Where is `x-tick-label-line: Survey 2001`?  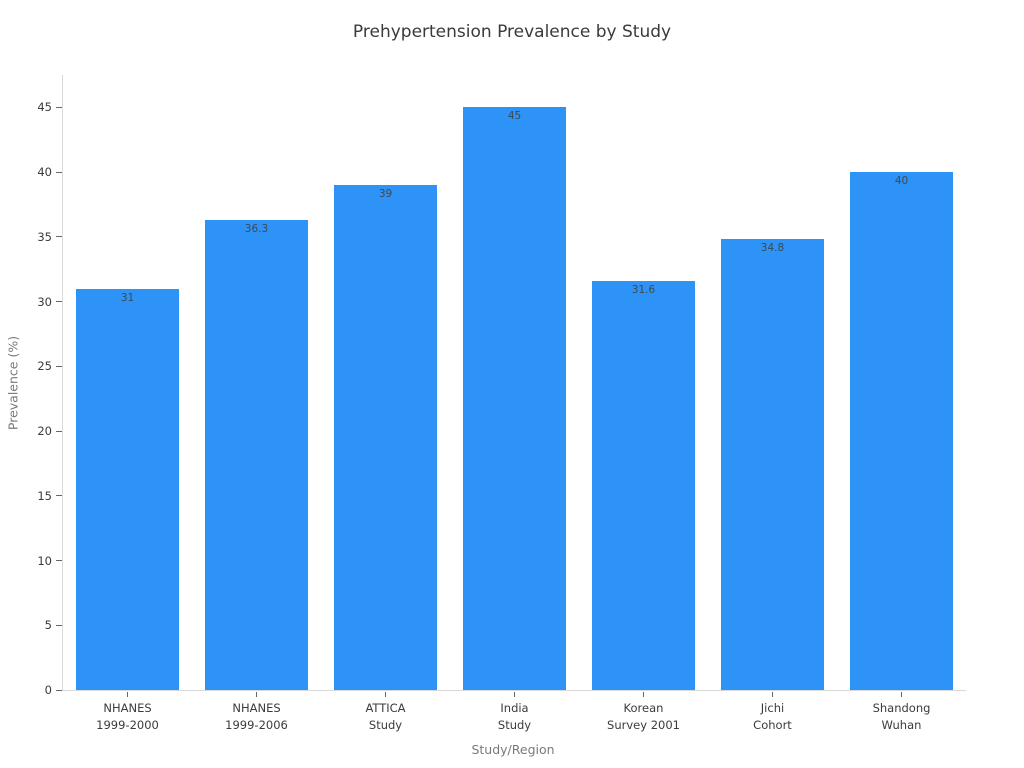 x-tick-label-line: Survey 2001 is located at coordinates (643, 725).